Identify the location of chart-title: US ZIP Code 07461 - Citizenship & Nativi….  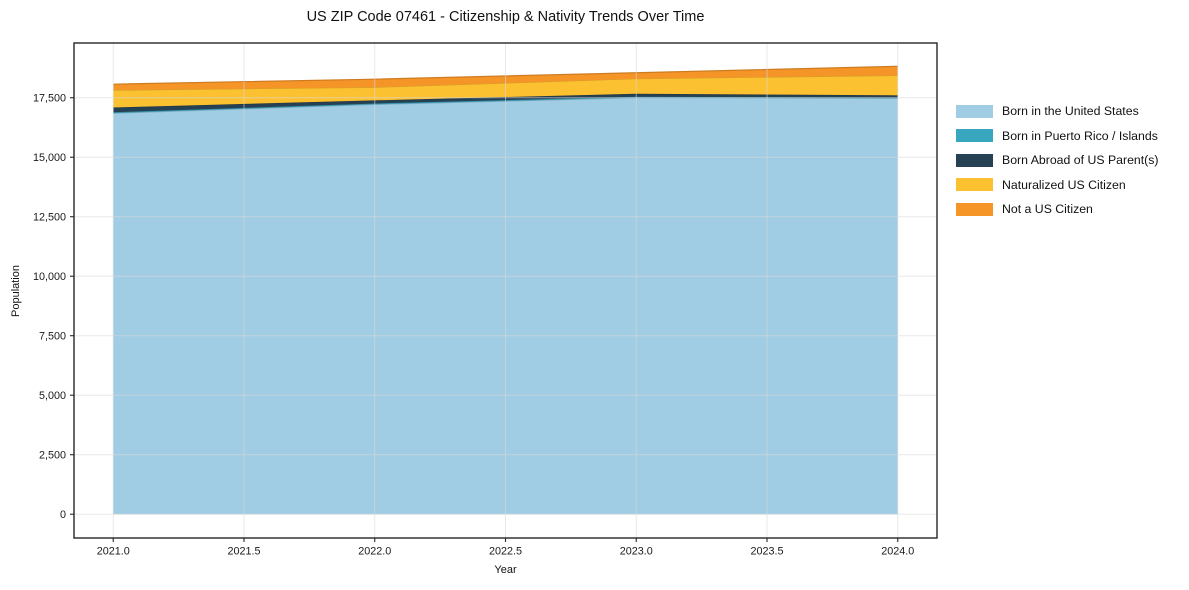
(505, 17).